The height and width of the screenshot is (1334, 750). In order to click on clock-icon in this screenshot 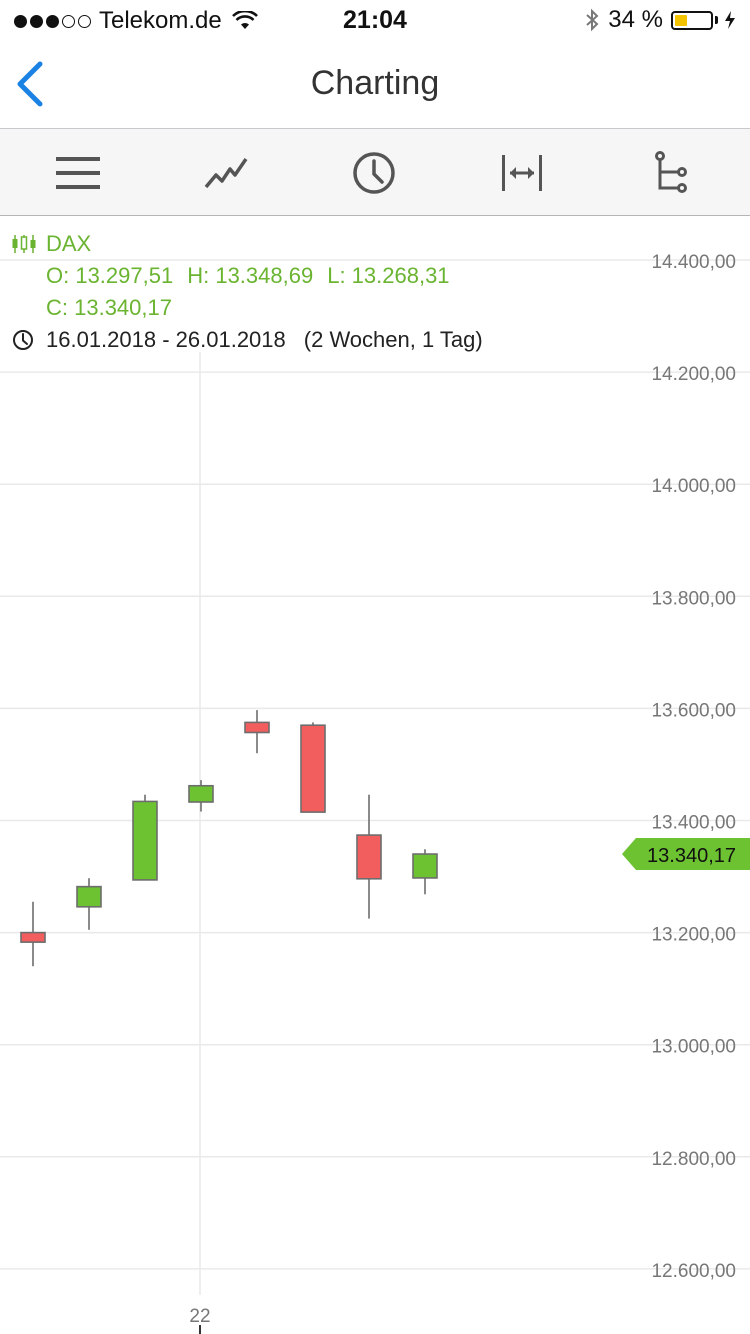, I will do `click(374, 173)`.